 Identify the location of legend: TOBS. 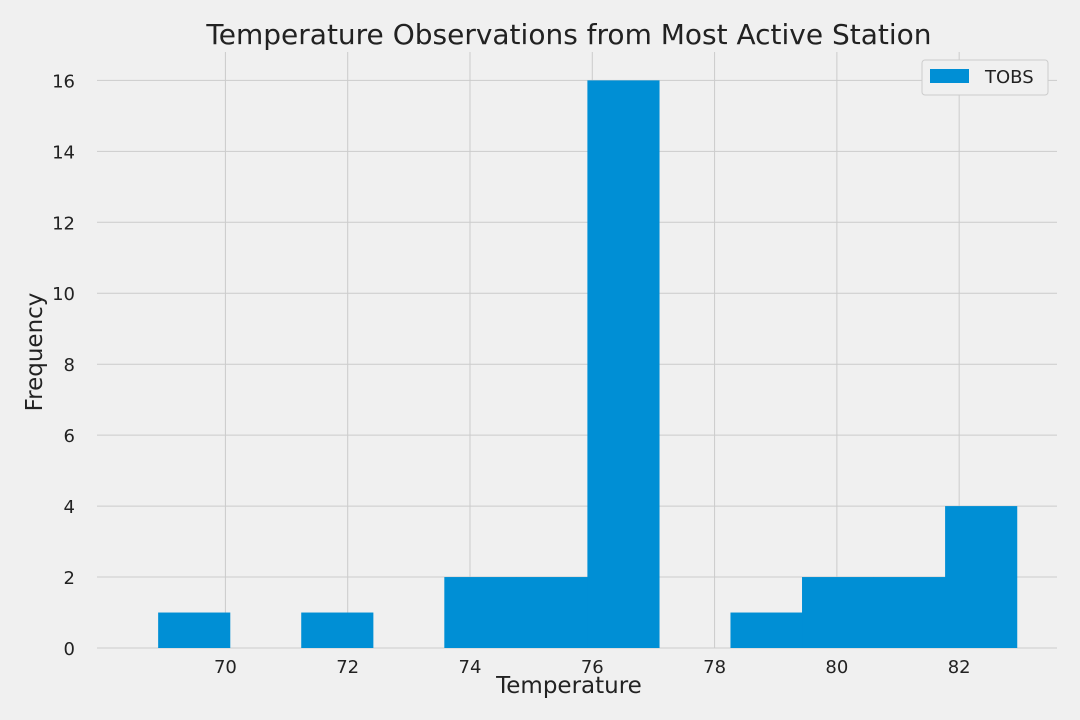
(985, 77).